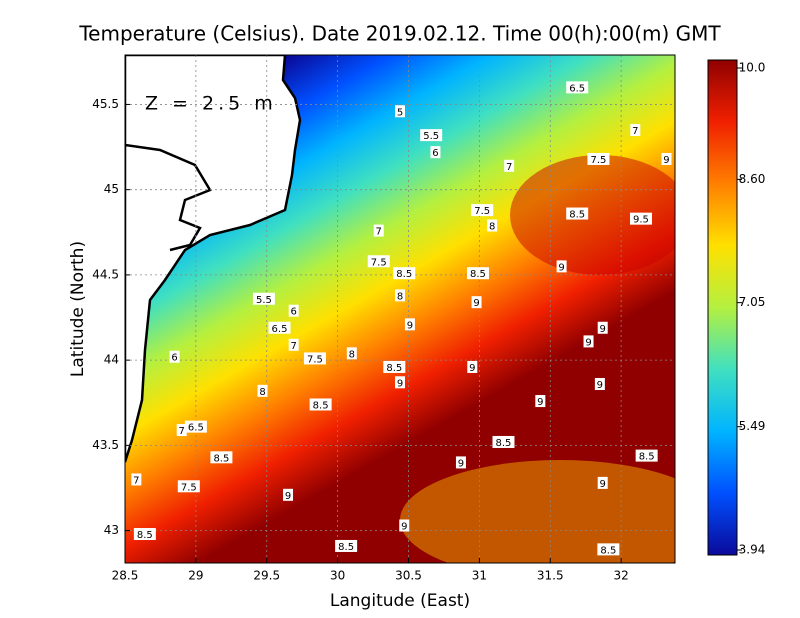  What do you see at coordinates (537, 511) in the screenshot?
I see `warm-band` at bounding box center [537, 511].